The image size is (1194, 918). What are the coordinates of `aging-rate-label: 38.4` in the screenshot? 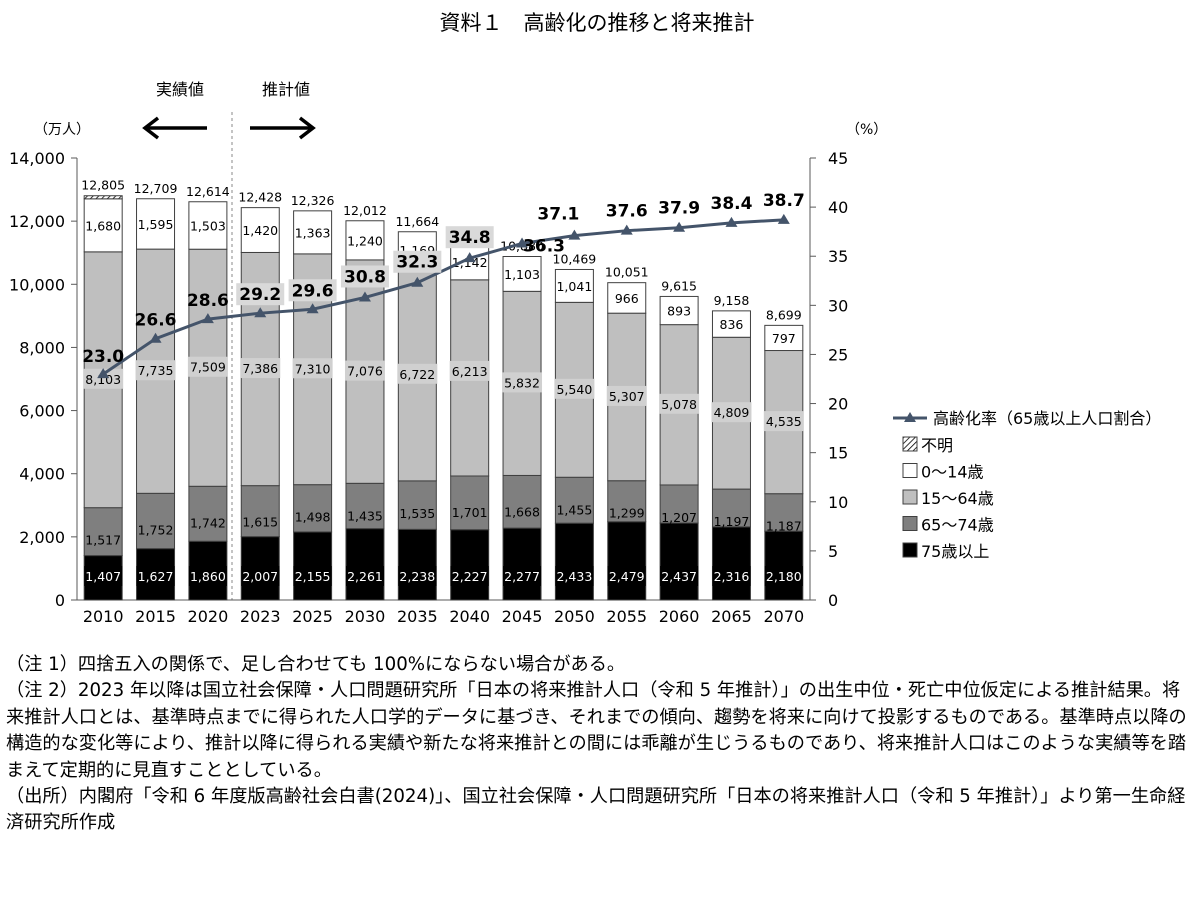 It's located at (731, 204).